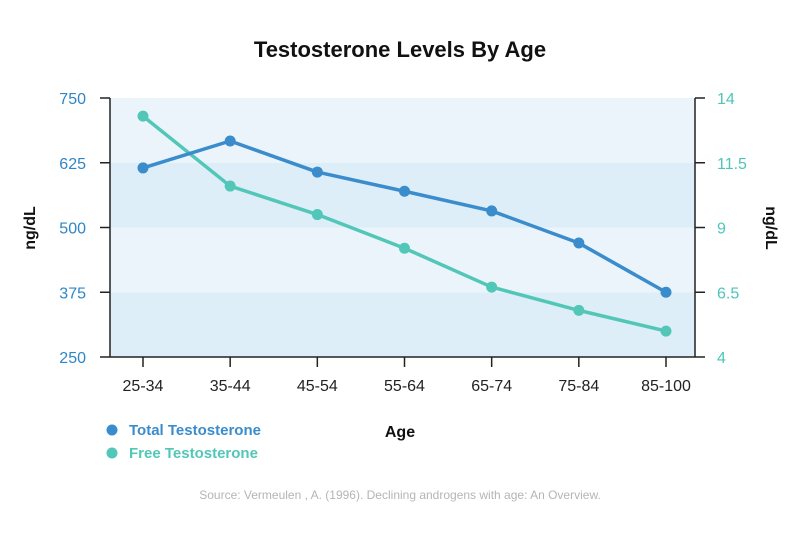 The height and width of the screenshot is (533, 800). What do you see at coordinates (72, 293) in the screenshot?
I see `y-left-tick-label: 375` at bounding box center [72, 293].